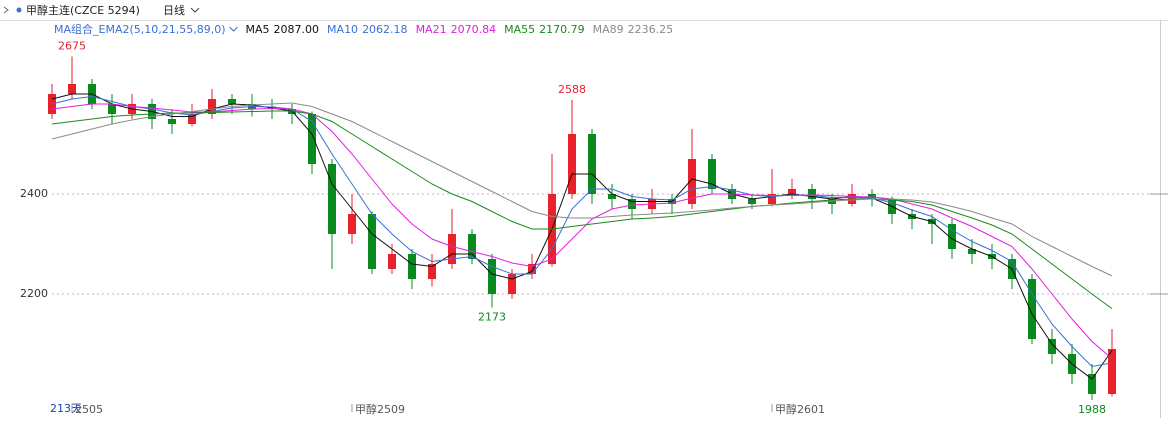 Image resolution: width=1168 pixels, height=422 pixels. I want to click on period-dropdown, so click(195, 10).